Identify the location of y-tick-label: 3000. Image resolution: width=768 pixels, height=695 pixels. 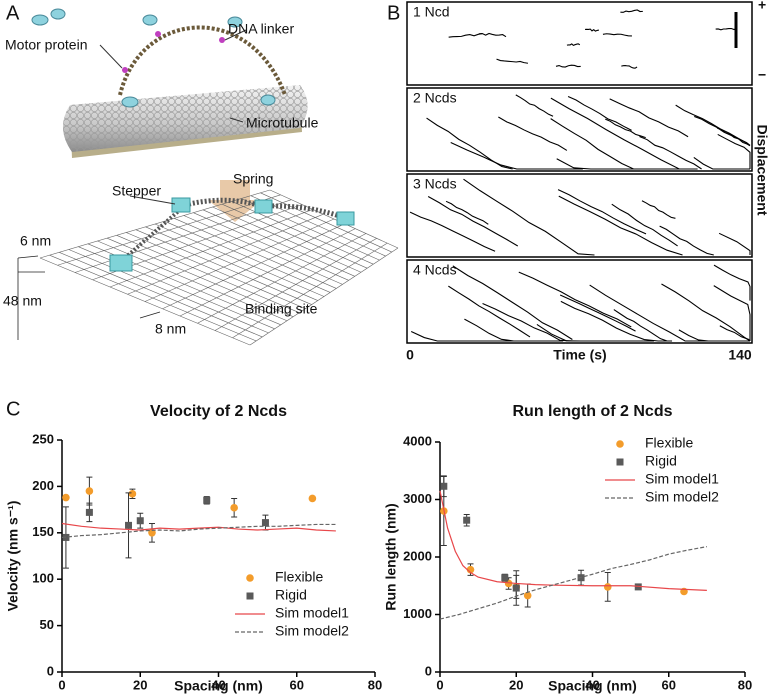
(417, 498).